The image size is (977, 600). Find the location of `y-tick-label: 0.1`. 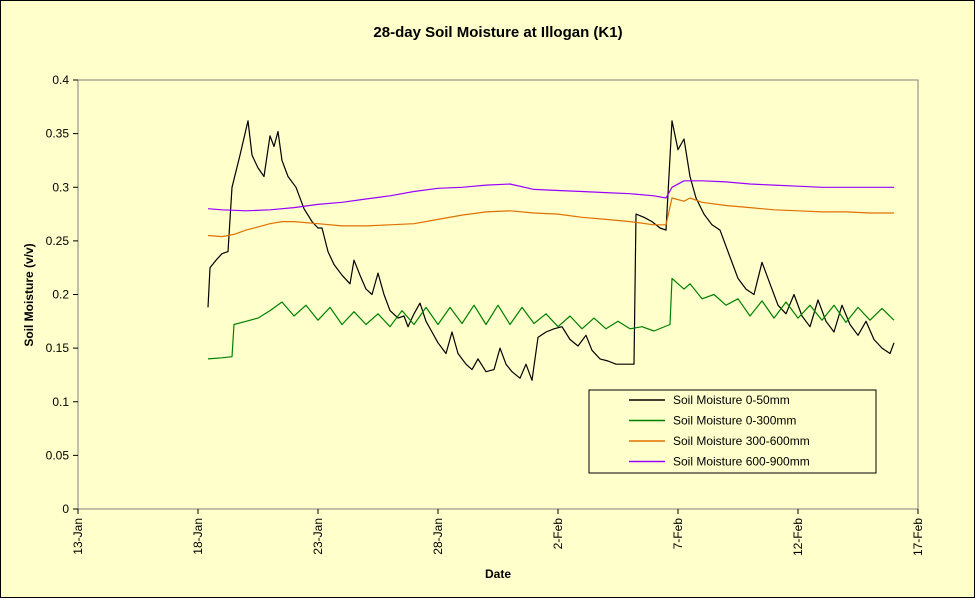

y-tick-label: 0.1 is located at coordinates (60, 402).